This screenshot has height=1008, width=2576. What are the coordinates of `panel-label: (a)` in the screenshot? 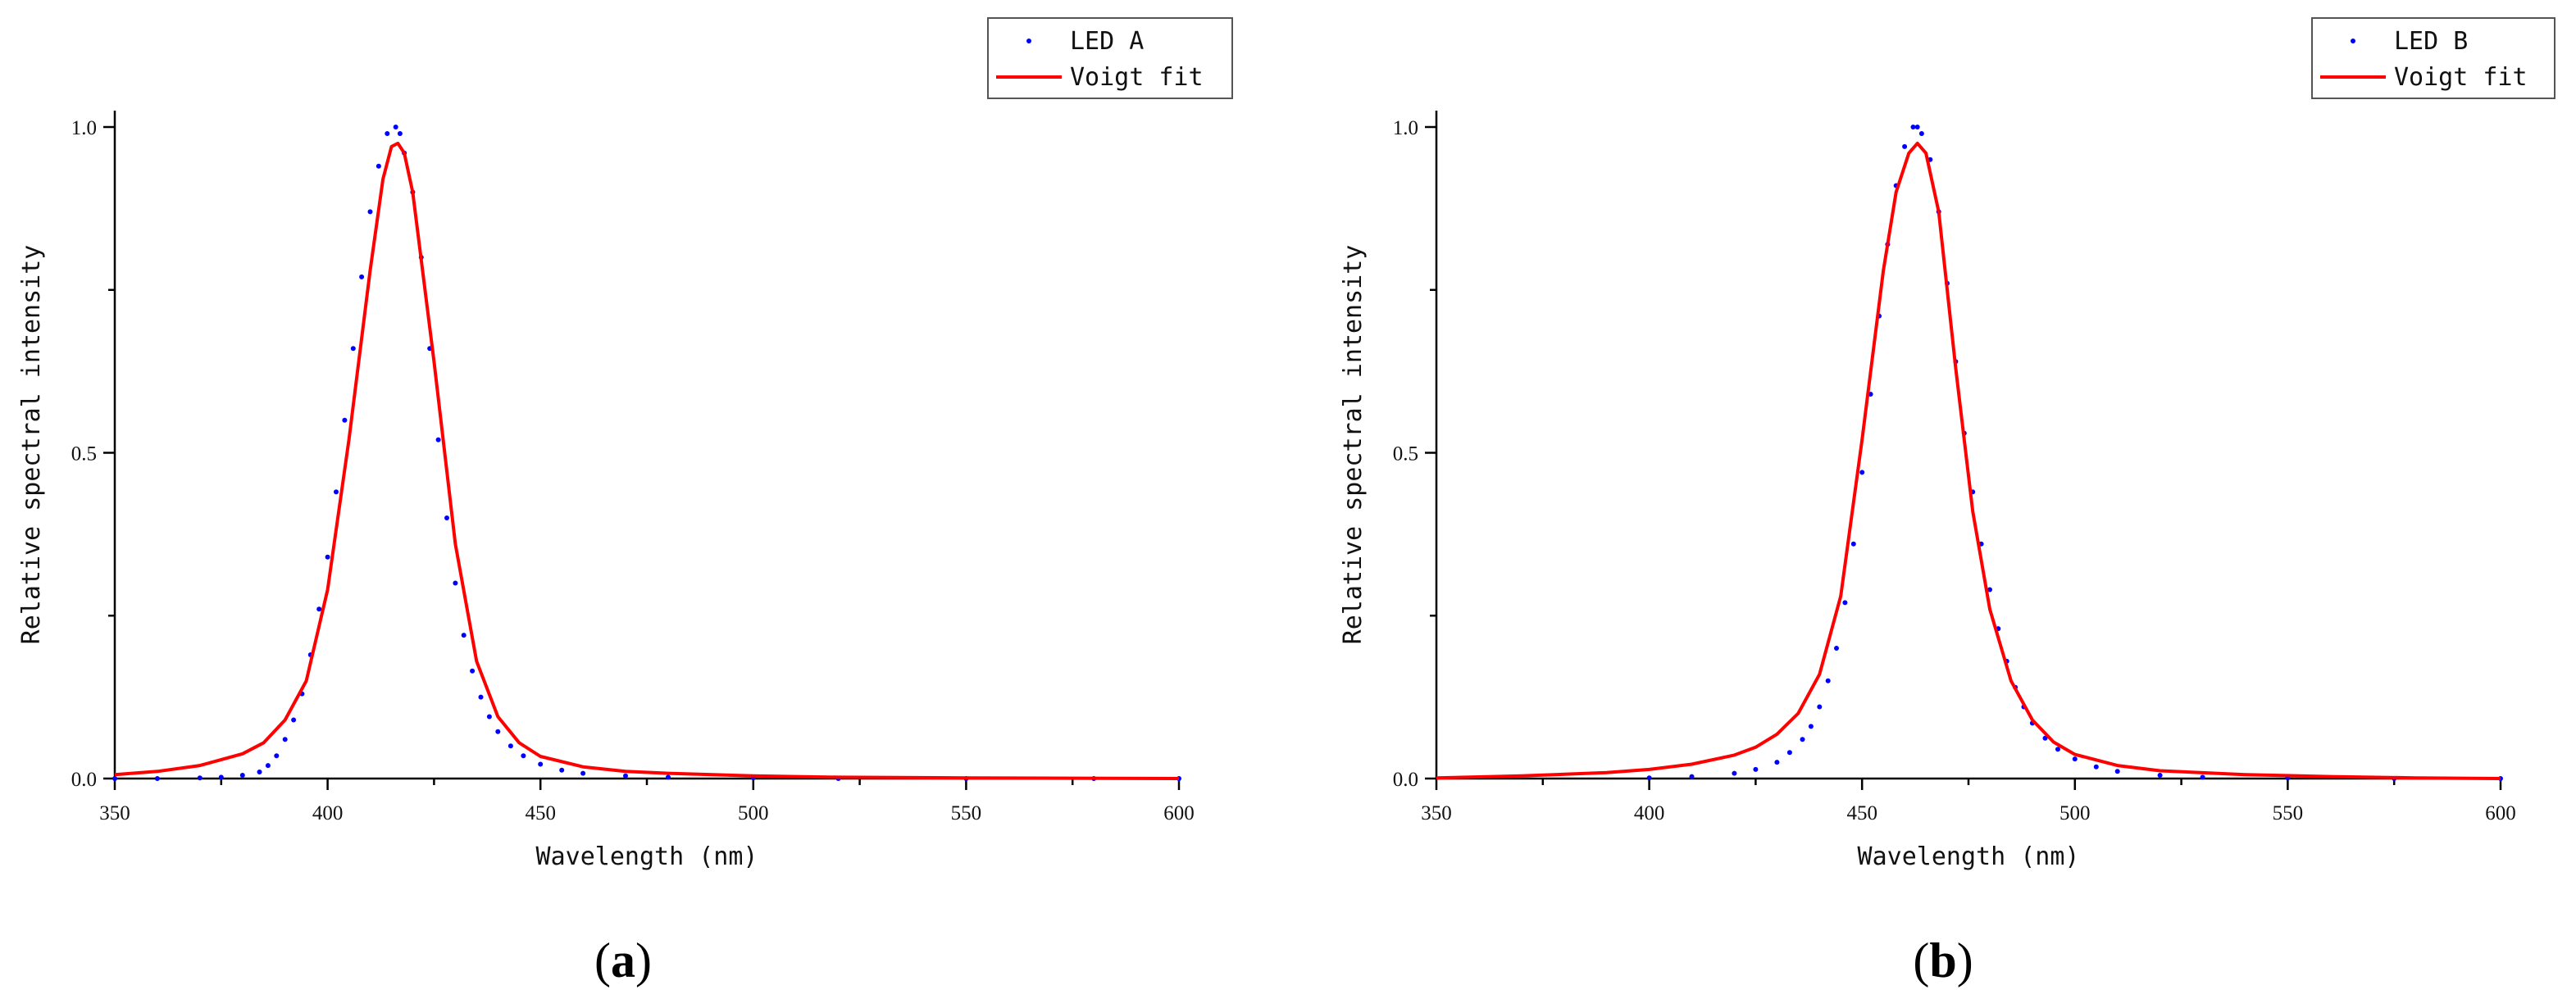 It's located at (623, 960).